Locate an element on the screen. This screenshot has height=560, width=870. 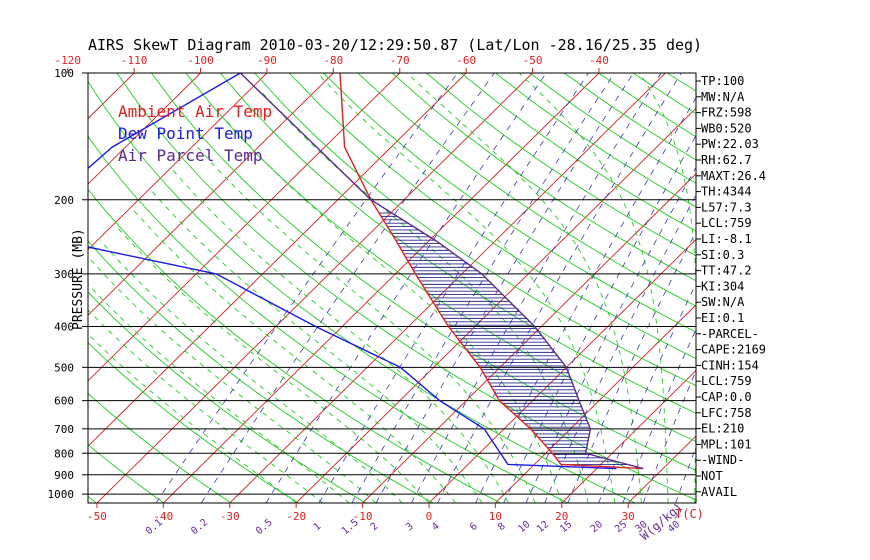
bottom-tick-label: -30 is located at coordinates (230, 516).